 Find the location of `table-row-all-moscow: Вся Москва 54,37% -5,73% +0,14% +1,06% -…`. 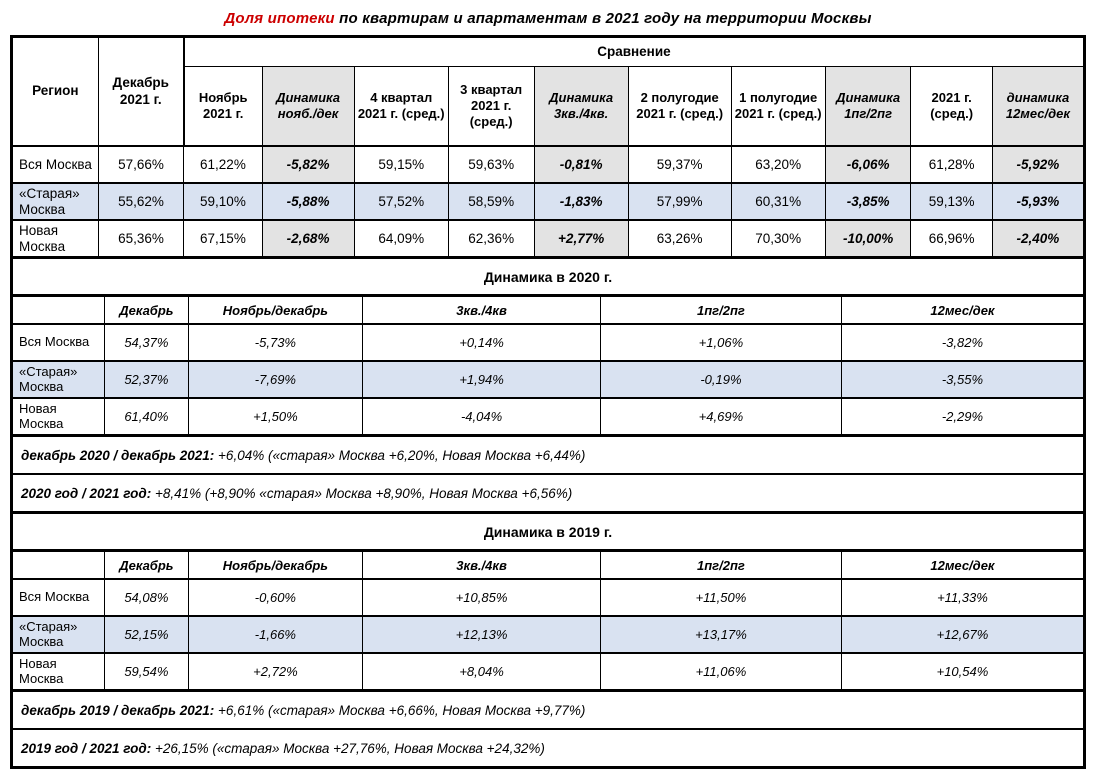

table-row-all-moscow: Вся Москва 54,37% -5,73% +0,14% +1,06% -… is located at coordinates (548, 342).